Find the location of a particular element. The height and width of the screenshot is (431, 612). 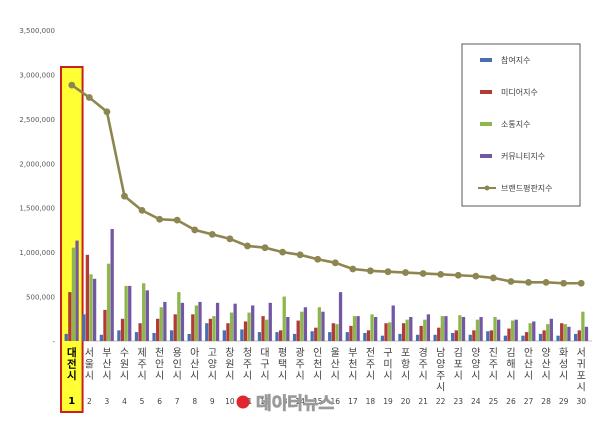

x-rank-label: 6 is located at coordinates (159, 401).